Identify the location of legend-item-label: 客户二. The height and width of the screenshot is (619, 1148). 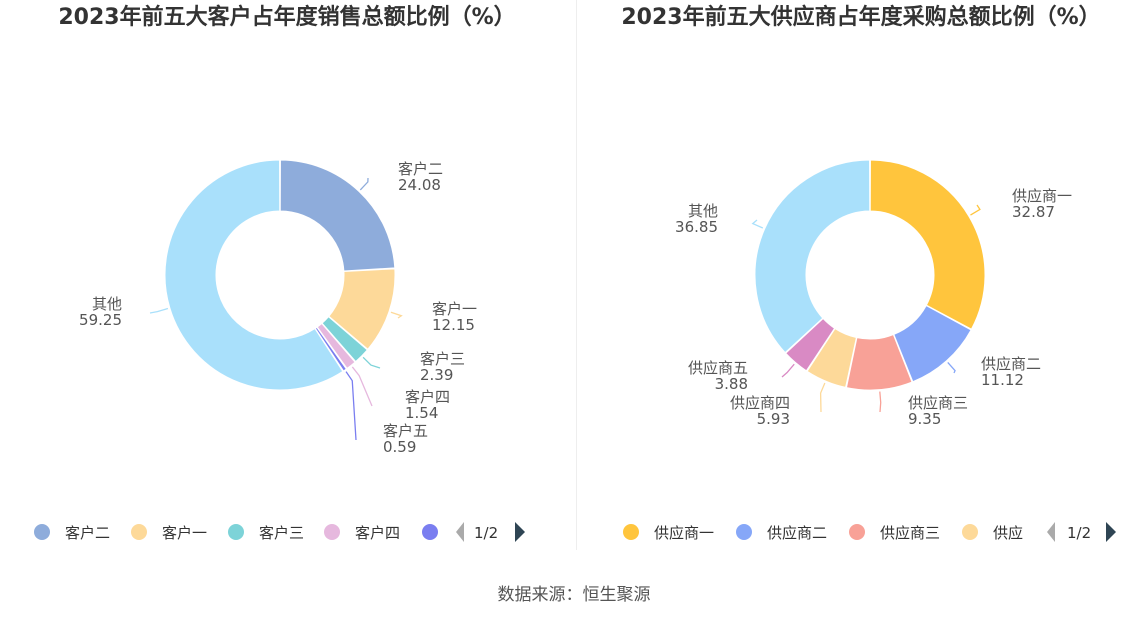
(87, 533).